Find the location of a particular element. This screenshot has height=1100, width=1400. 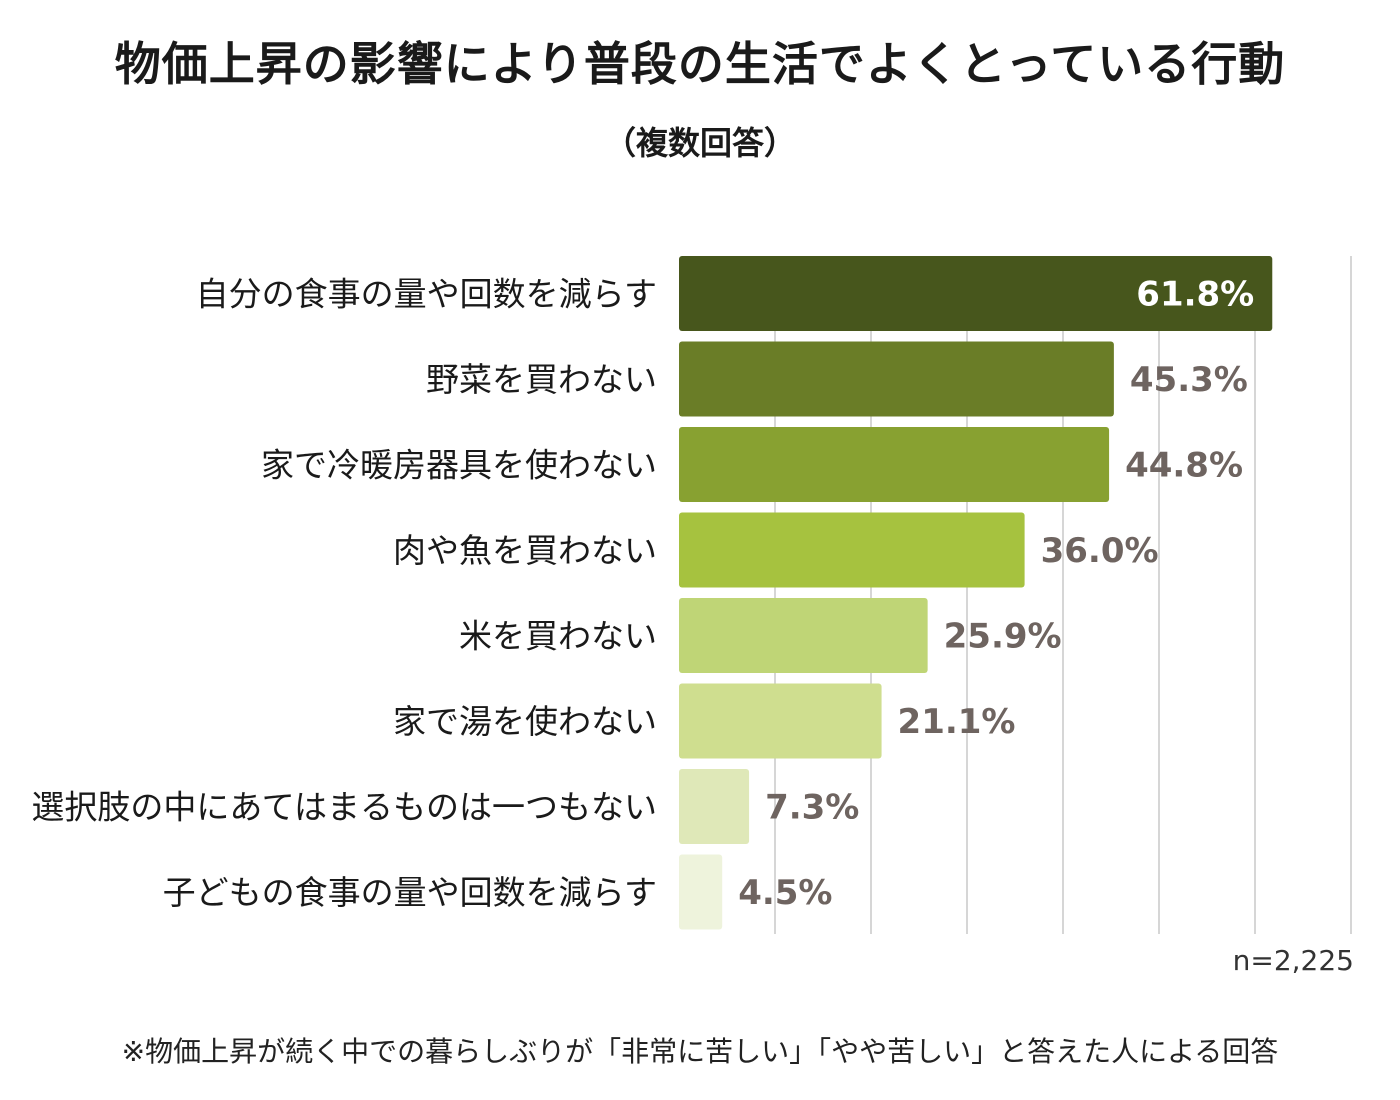

value-label: 61.8% is located at coordinates (1195, 295).